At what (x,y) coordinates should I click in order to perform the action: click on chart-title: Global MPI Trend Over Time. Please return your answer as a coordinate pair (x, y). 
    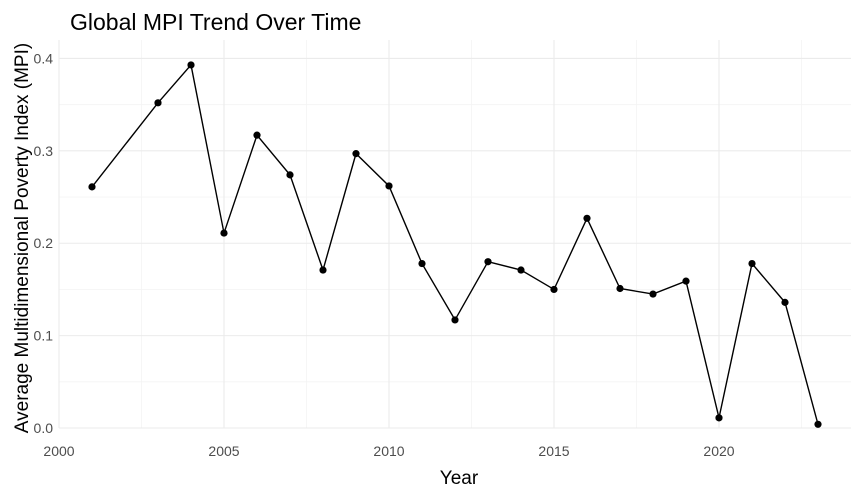
    Looking at the image, I should click on (215, 22).